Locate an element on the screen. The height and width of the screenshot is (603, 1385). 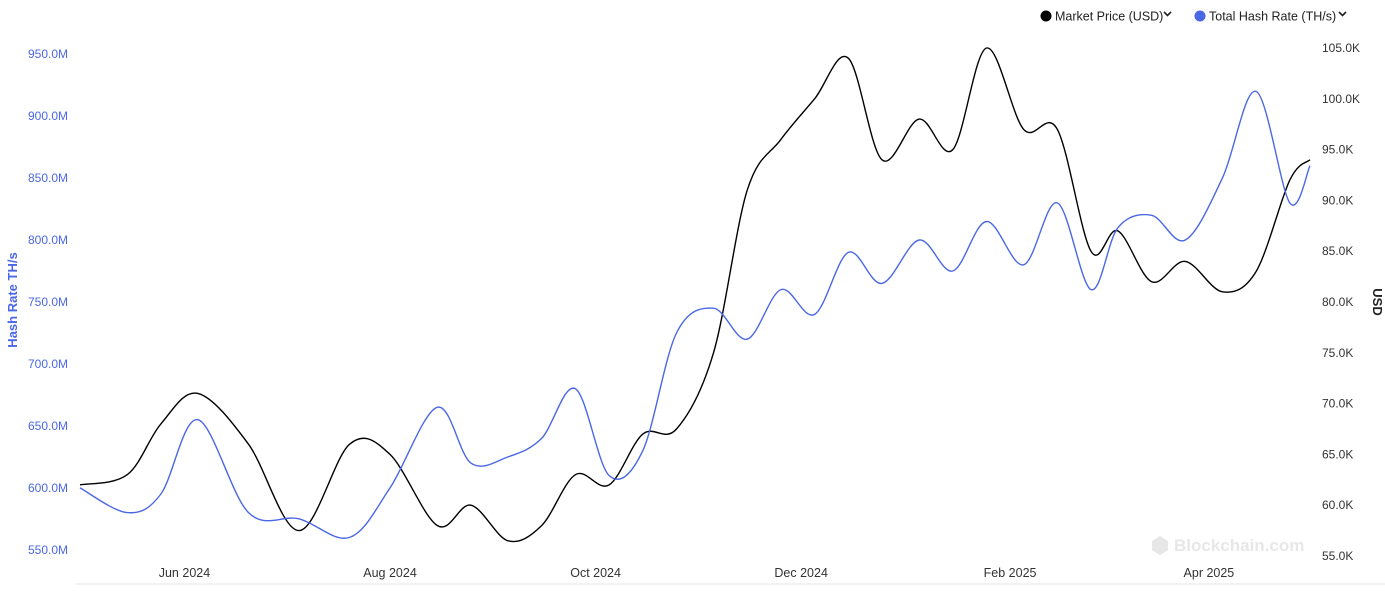
left-tick-label: 800.0M is located at coordinates (48, 240).